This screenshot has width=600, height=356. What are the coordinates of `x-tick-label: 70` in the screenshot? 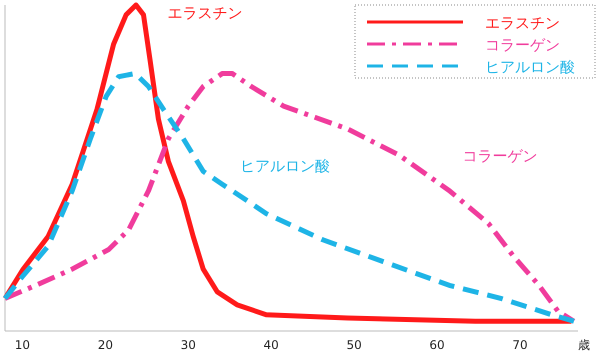 It's located at (520, 345).